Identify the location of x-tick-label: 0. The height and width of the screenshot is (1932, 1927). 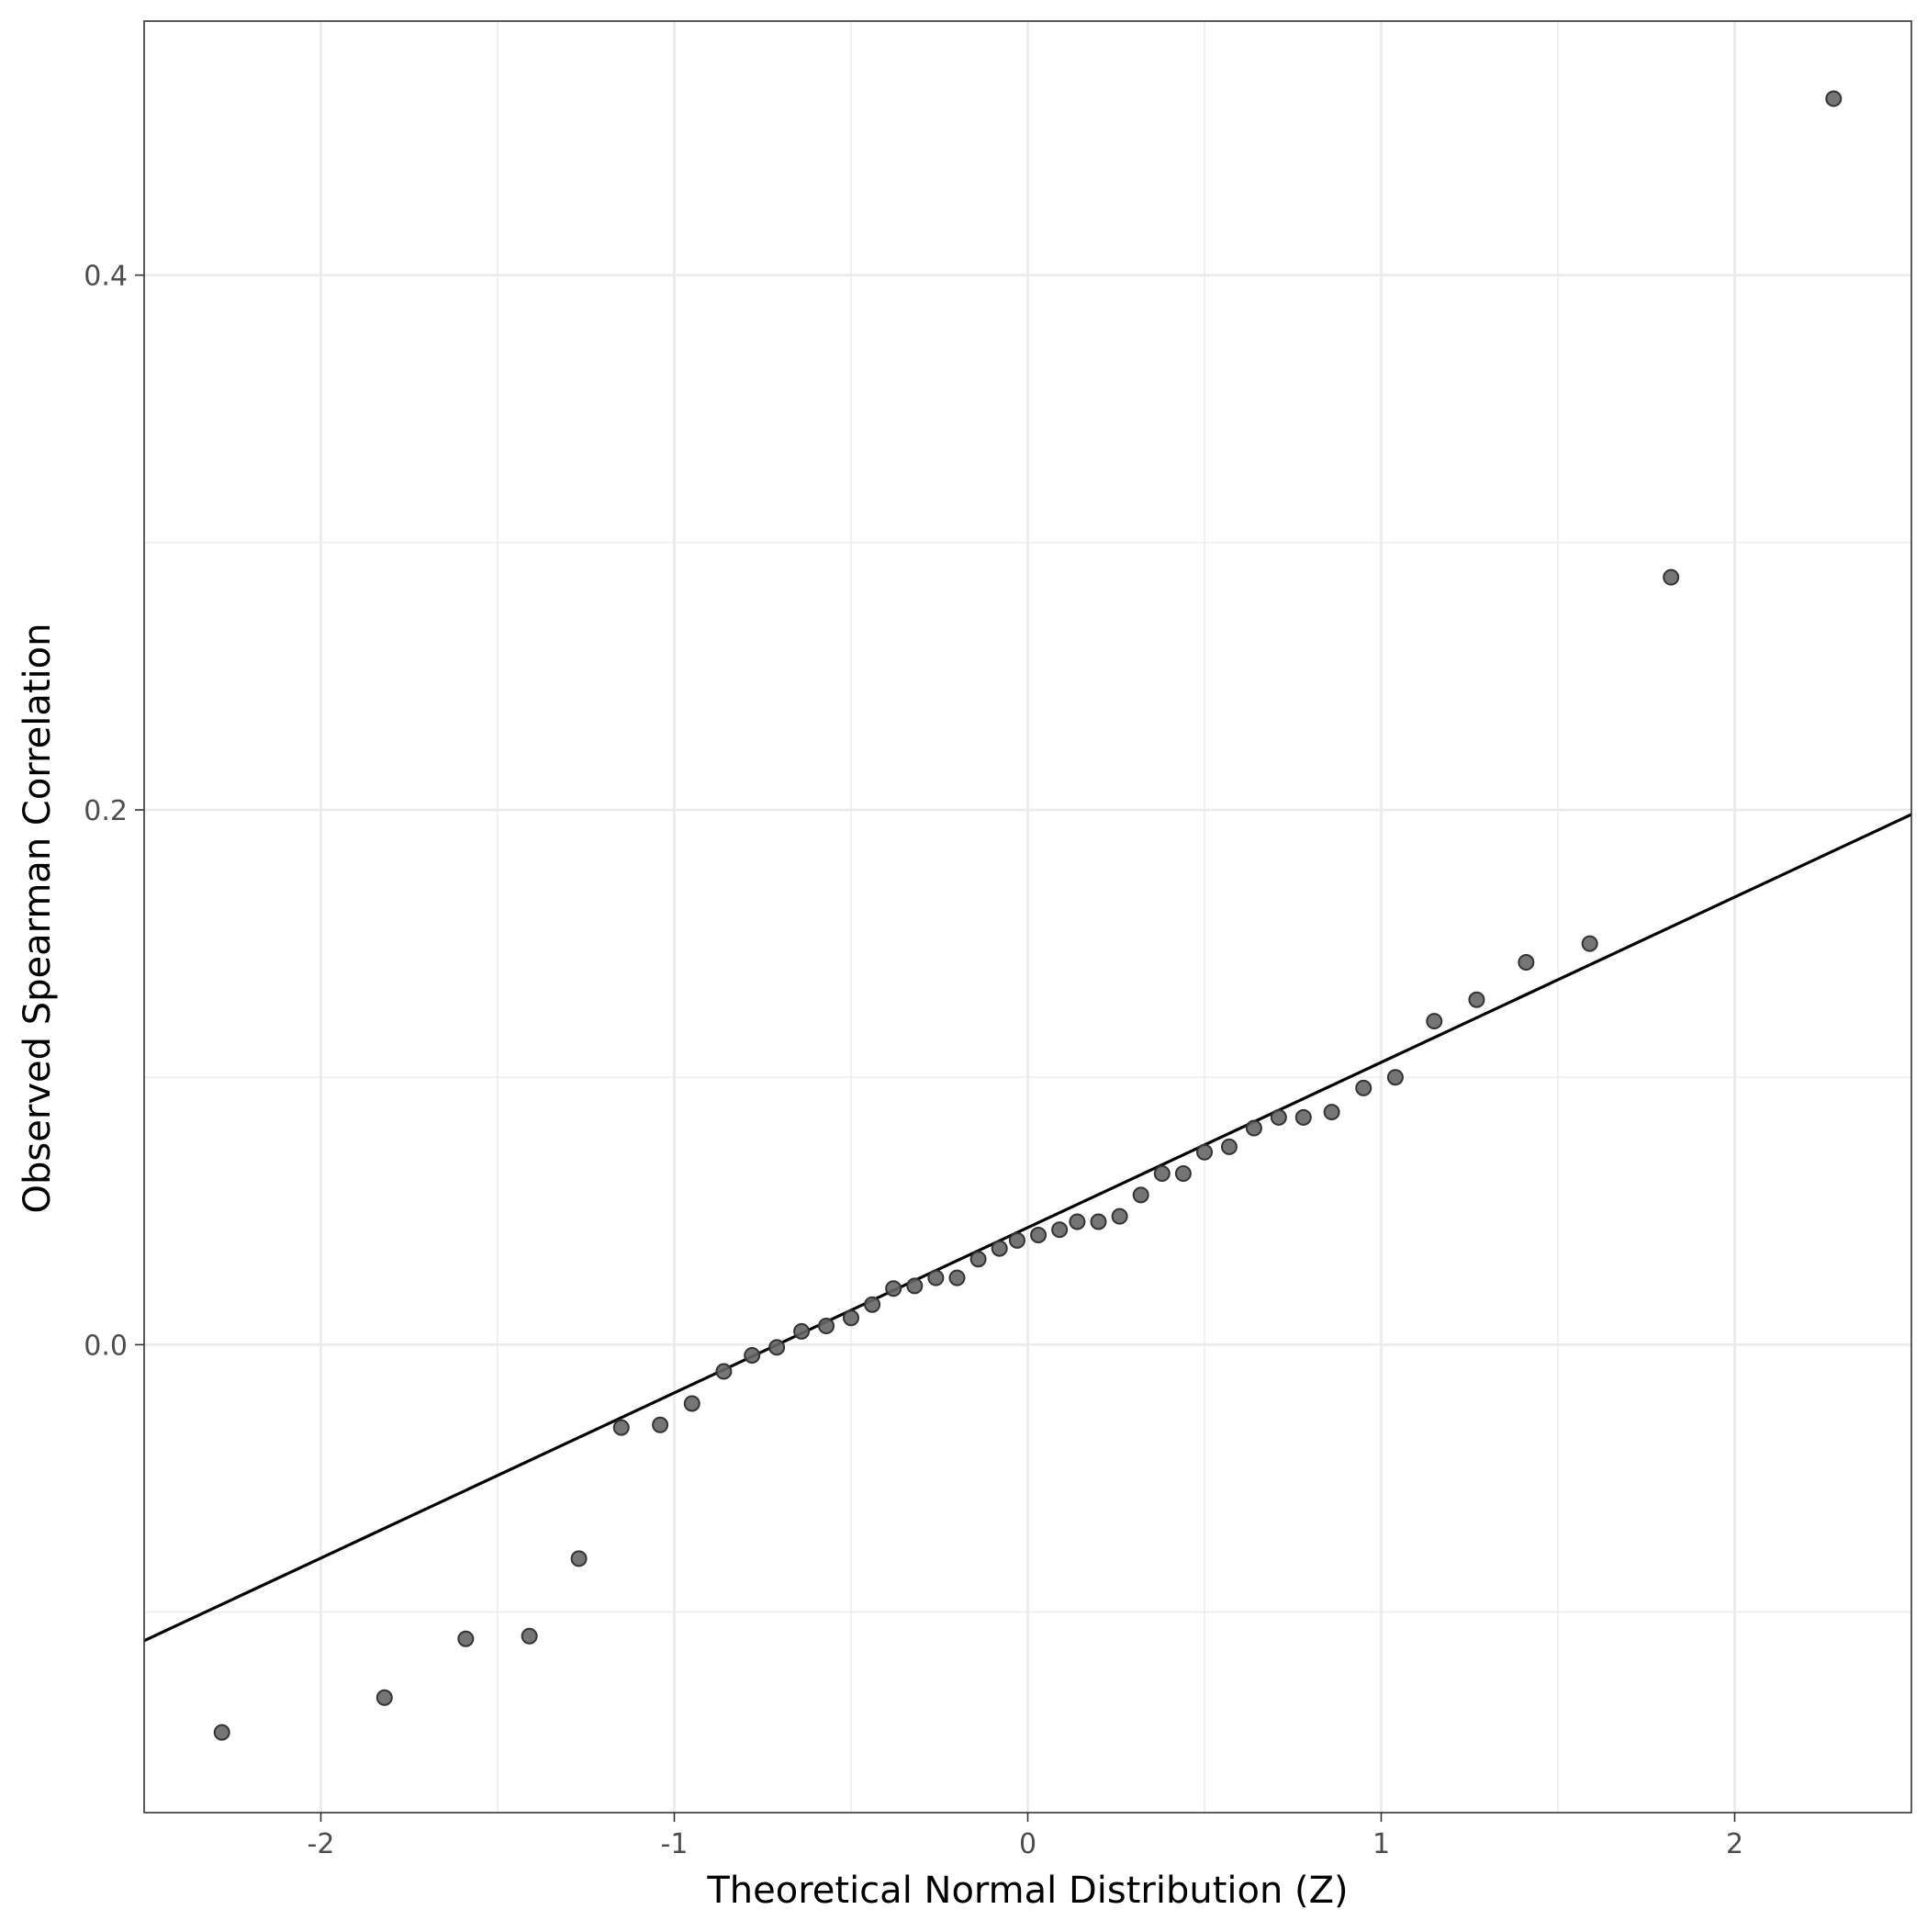
(1028, 1844).